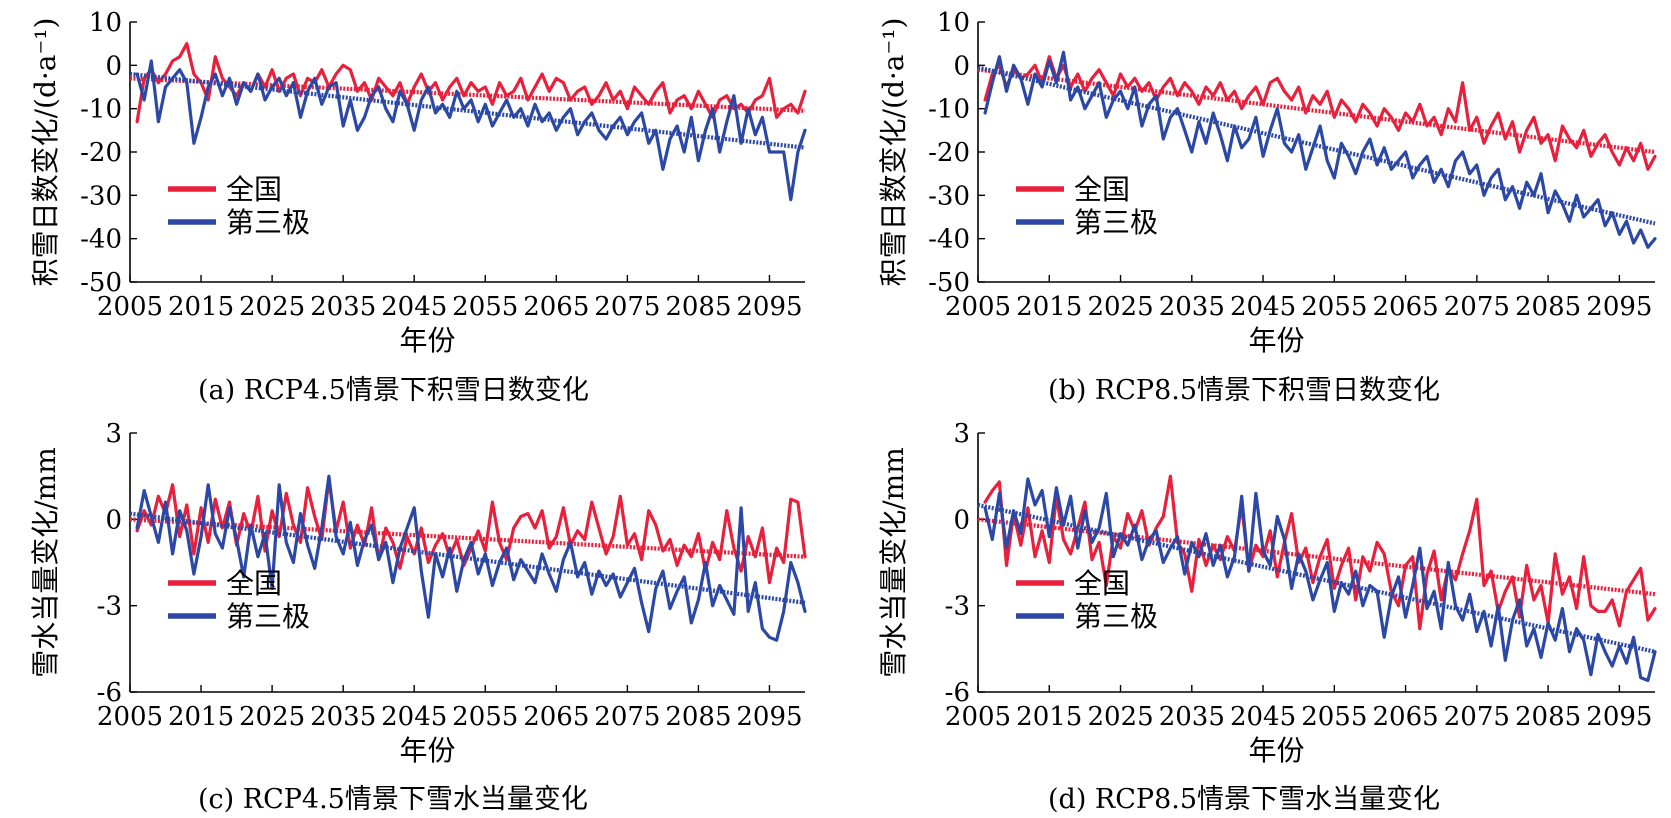 The height and width of the screenshot is (818, 1671). I want to click on y-tick-label-d-2: -3, so click(957, 607).